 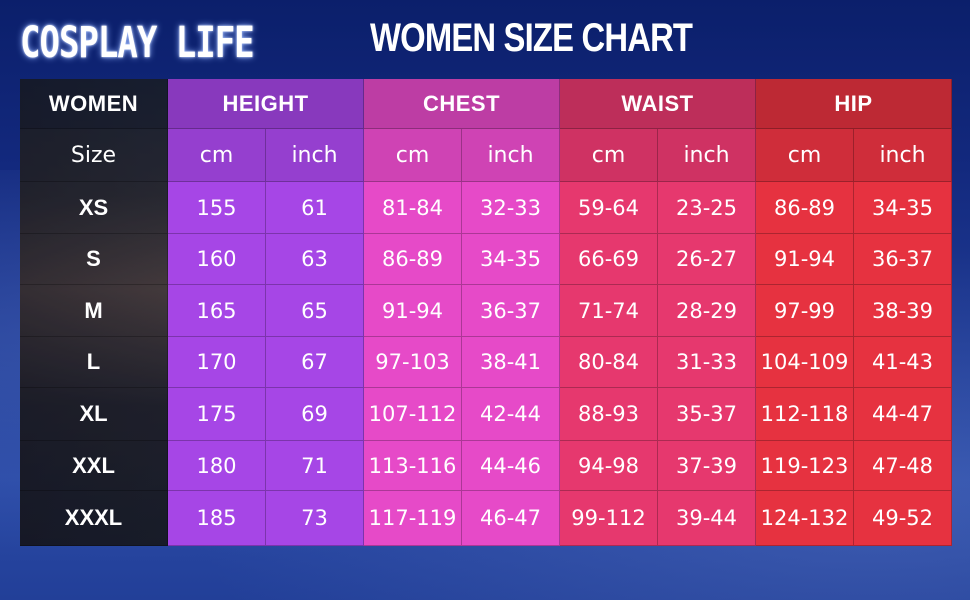 What do you see at coordinates (609, 518) in the screenshot?
I see `table-cell: 99-112` at bounding box center [609, 518].